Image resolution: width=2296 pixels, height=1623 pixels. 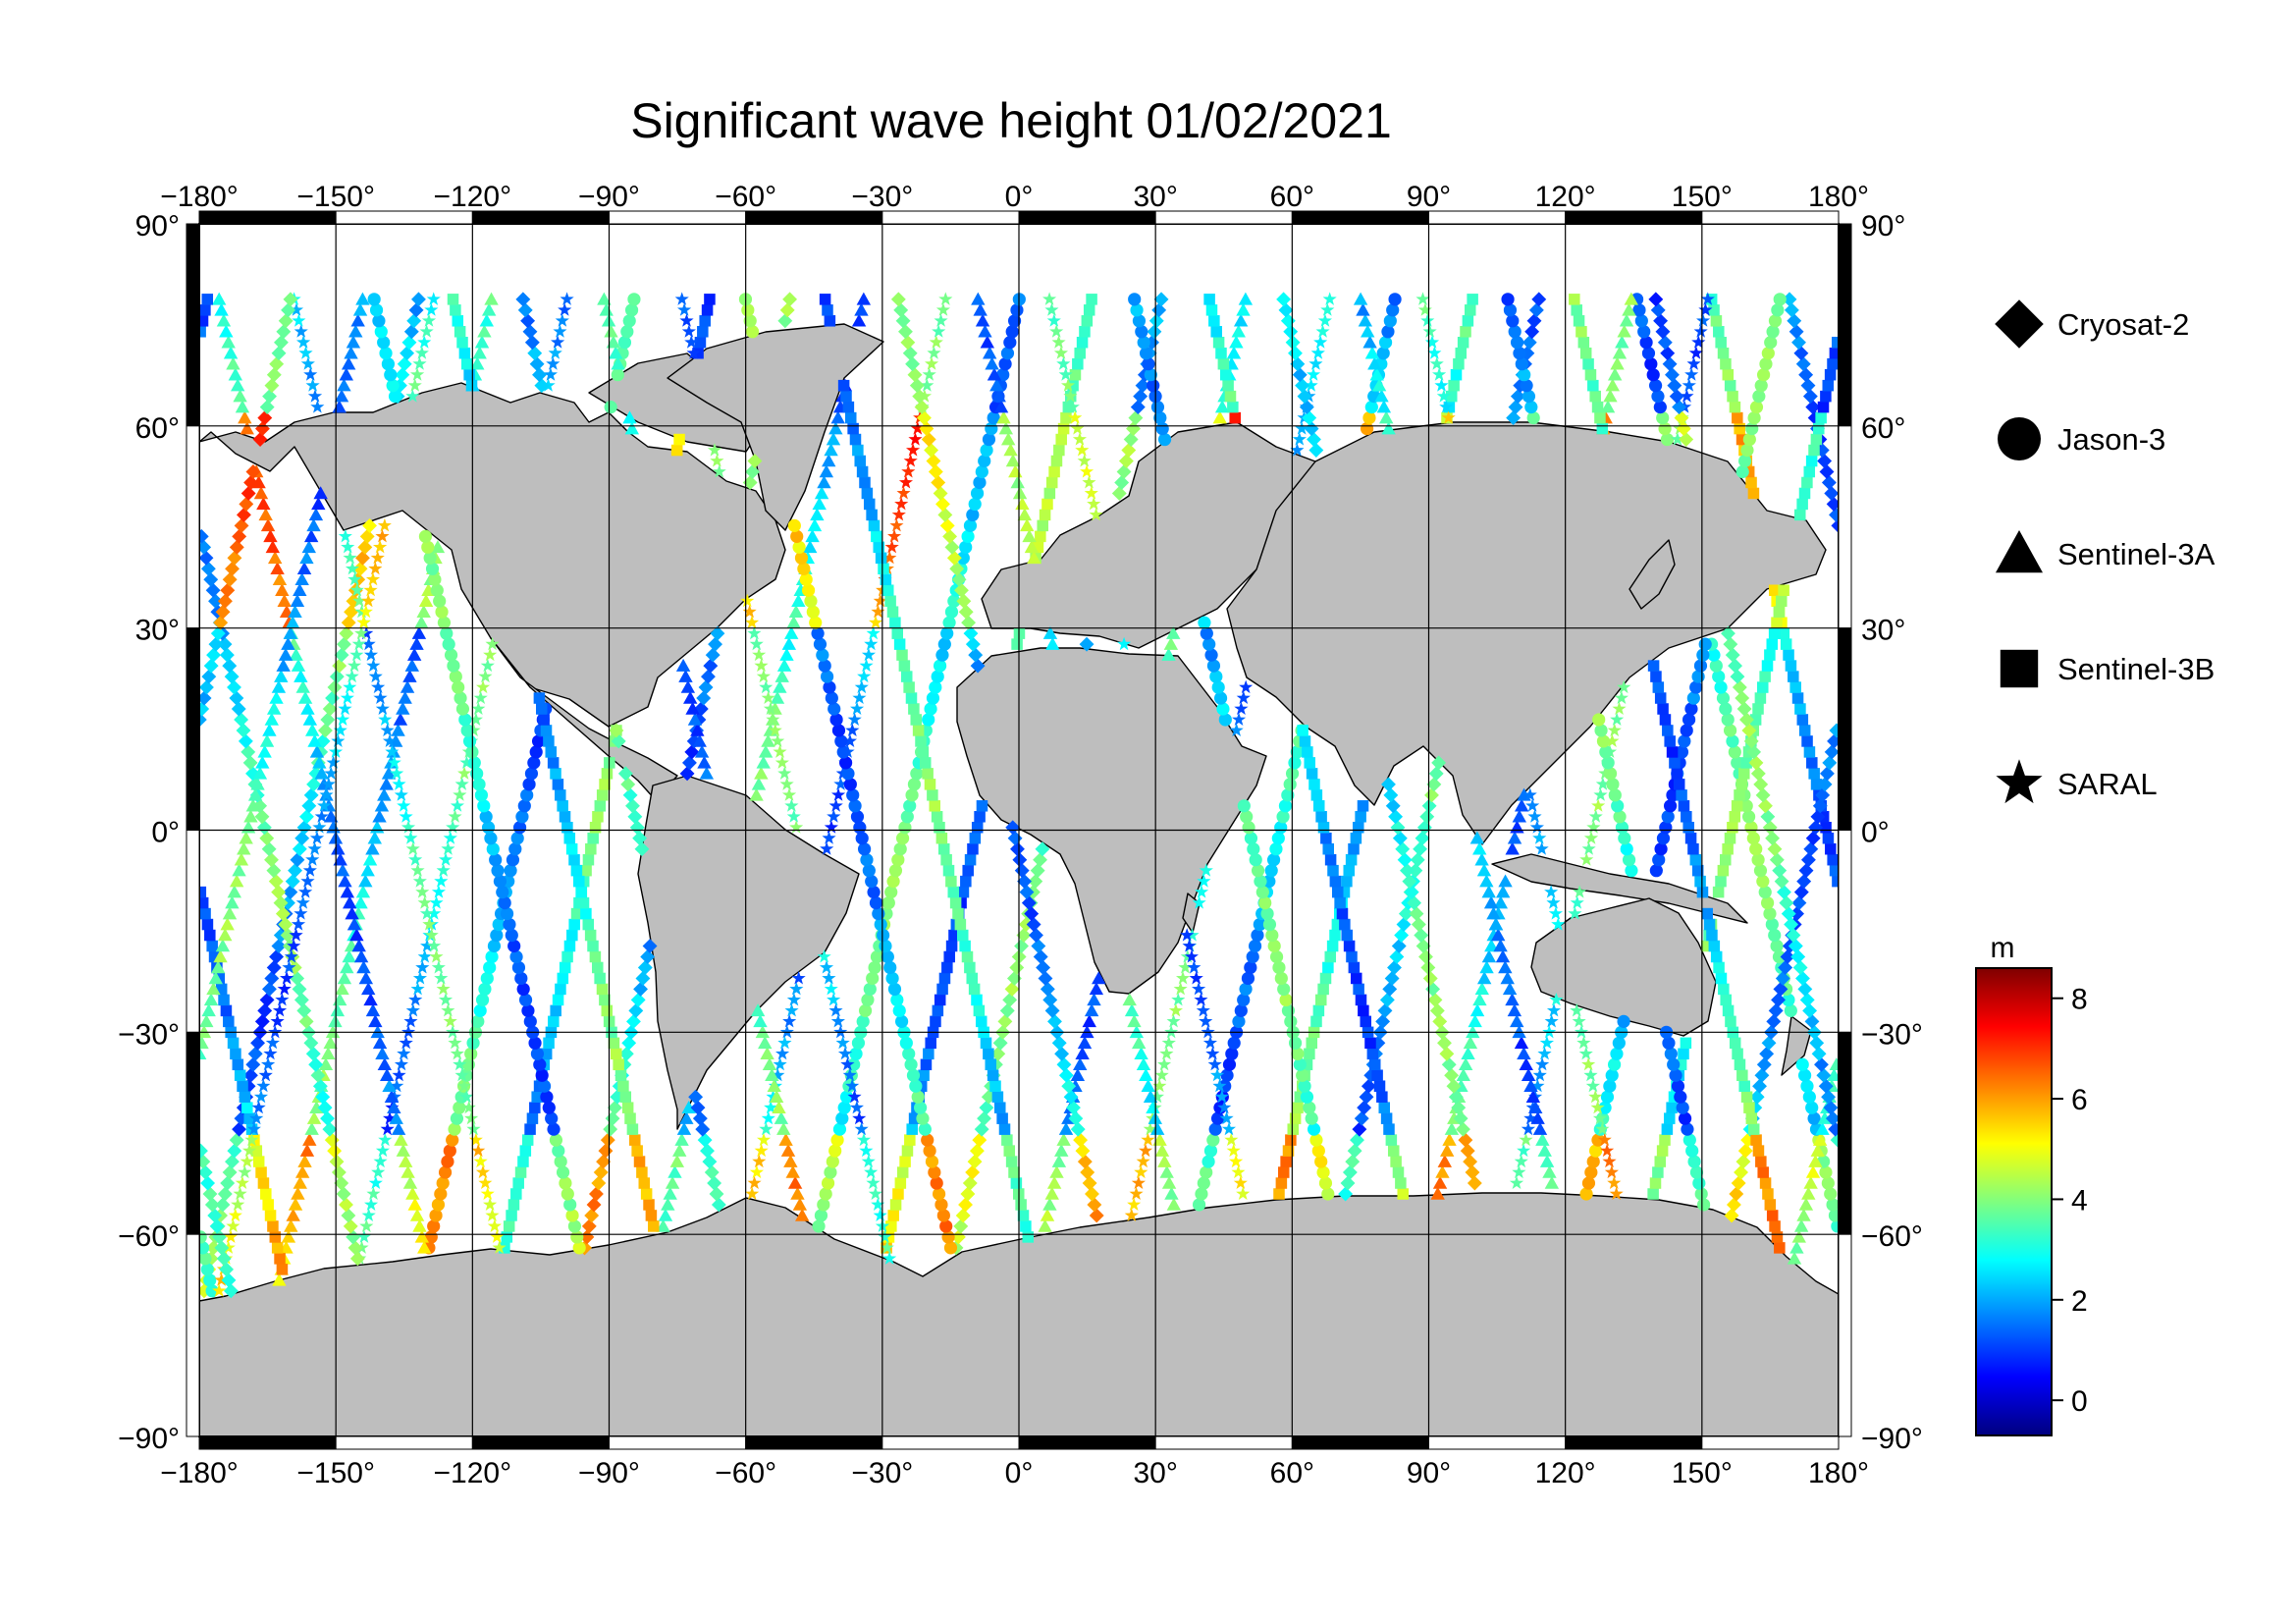 What do you see at coordinates (2136, 669) in the screenshot?
I see `legend-item-label: Sentinel-3B` at bounding box center [2136, 669].